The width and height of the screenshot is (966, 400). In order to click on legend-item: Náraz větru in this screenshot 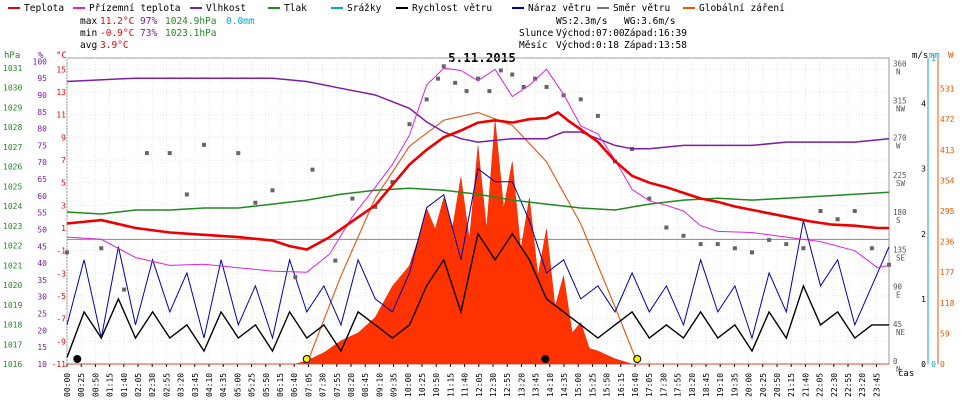, I will do `click(559, 8)`.